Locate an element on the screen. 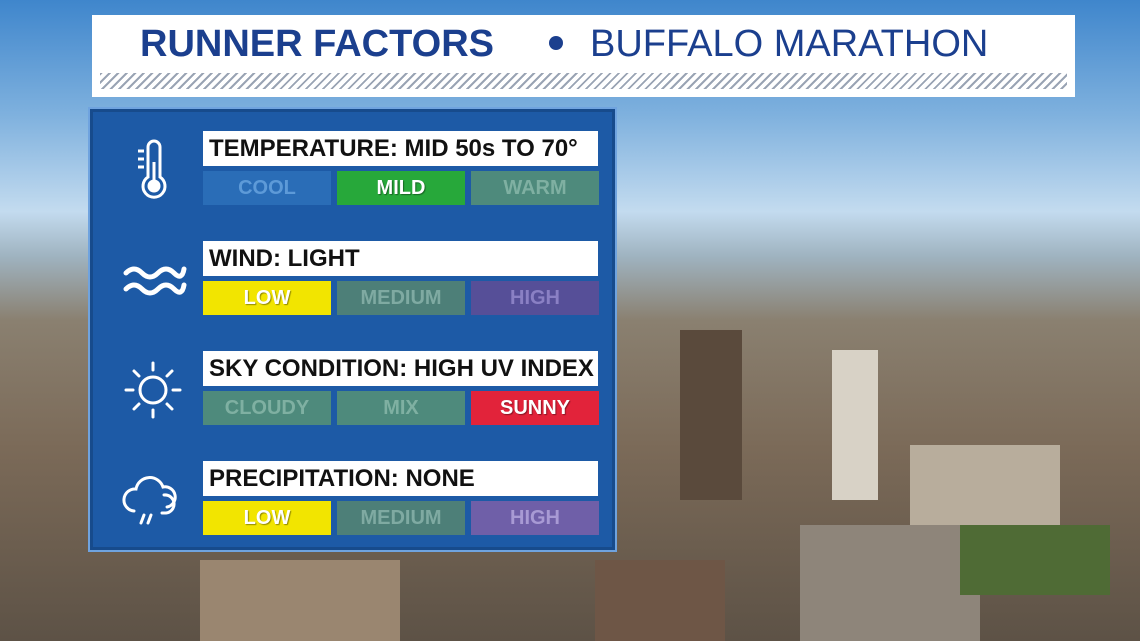 Image resolution: width=1140 pixels, height=641 pixels. sun-icon is located at coordinates (153, 390).